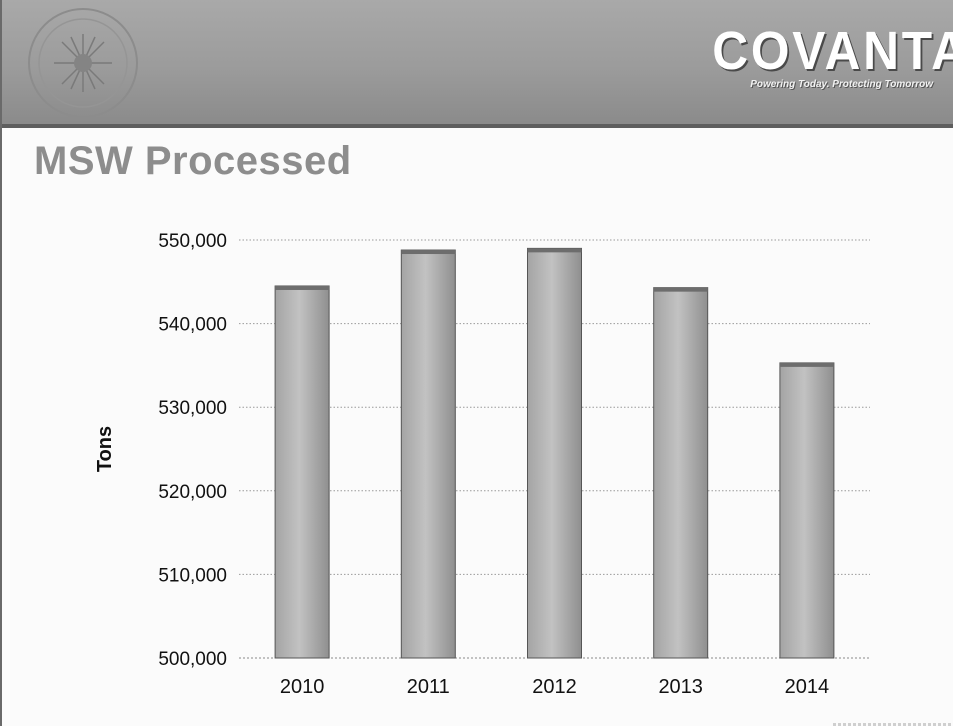  What do you see at coordinates (554, 250) in the screenshot?
I see `bar-cap-2012` at bounding box center [554, 250].